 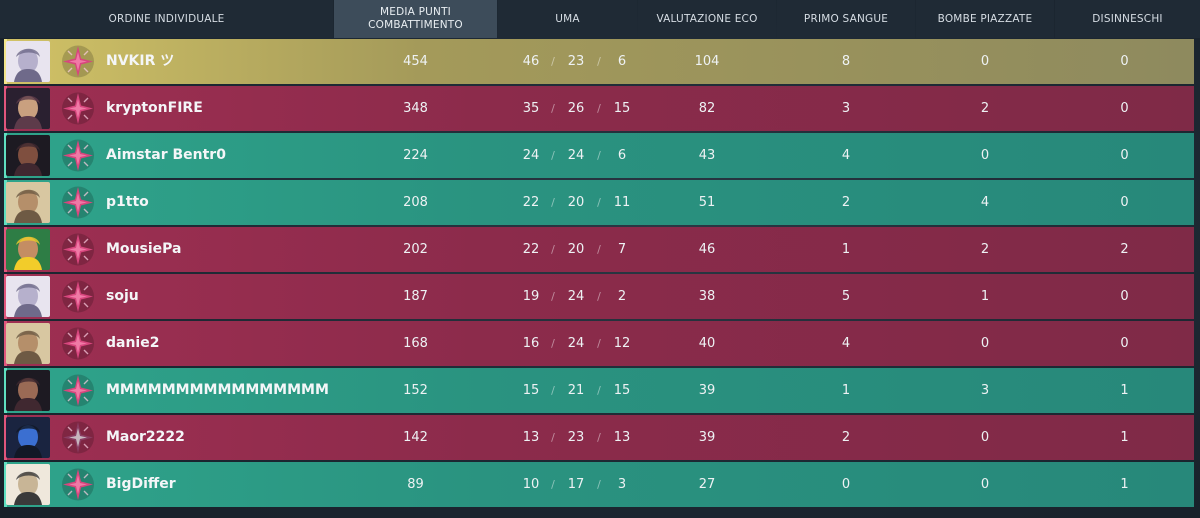 I want to click on player-row: danie2 168 16 / 24 / 12 40 4 0 0, so click(x=599, y=343).